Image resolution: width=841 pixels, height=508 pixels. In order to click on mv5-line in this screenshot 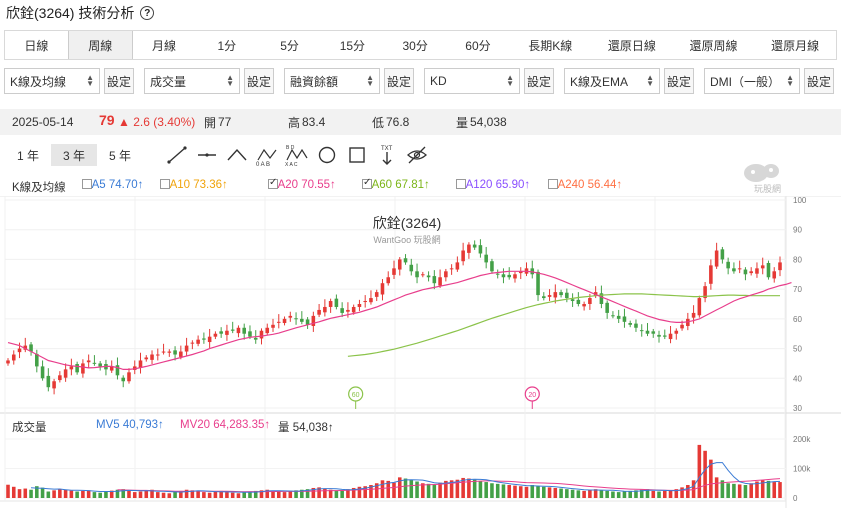, I will do `click(405, 477)`.